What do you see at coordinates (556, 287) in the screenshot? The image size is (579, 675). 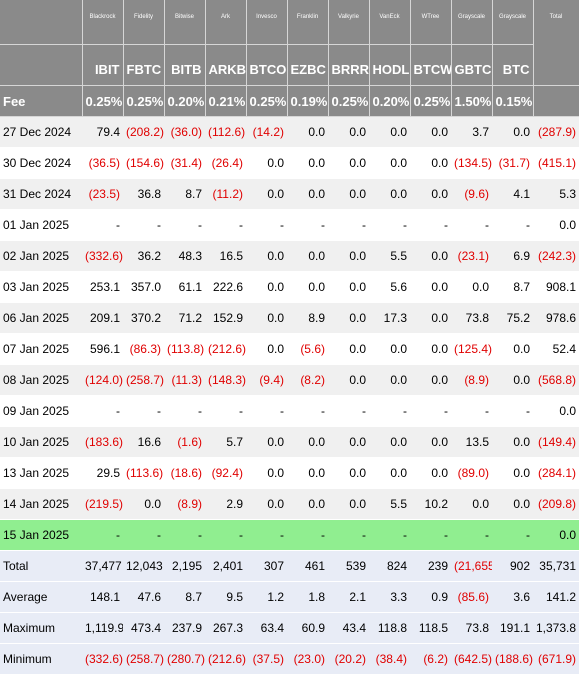 I see `row-total-cell: 908.1` at bounding box center [556, 287].